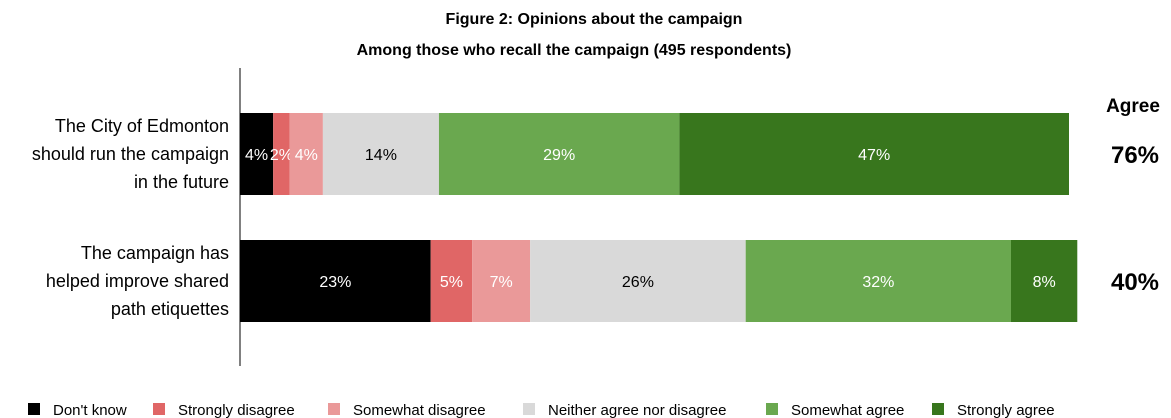  I want to click on legend-label-4: Neither agree nor disagree, so click(637, 410).